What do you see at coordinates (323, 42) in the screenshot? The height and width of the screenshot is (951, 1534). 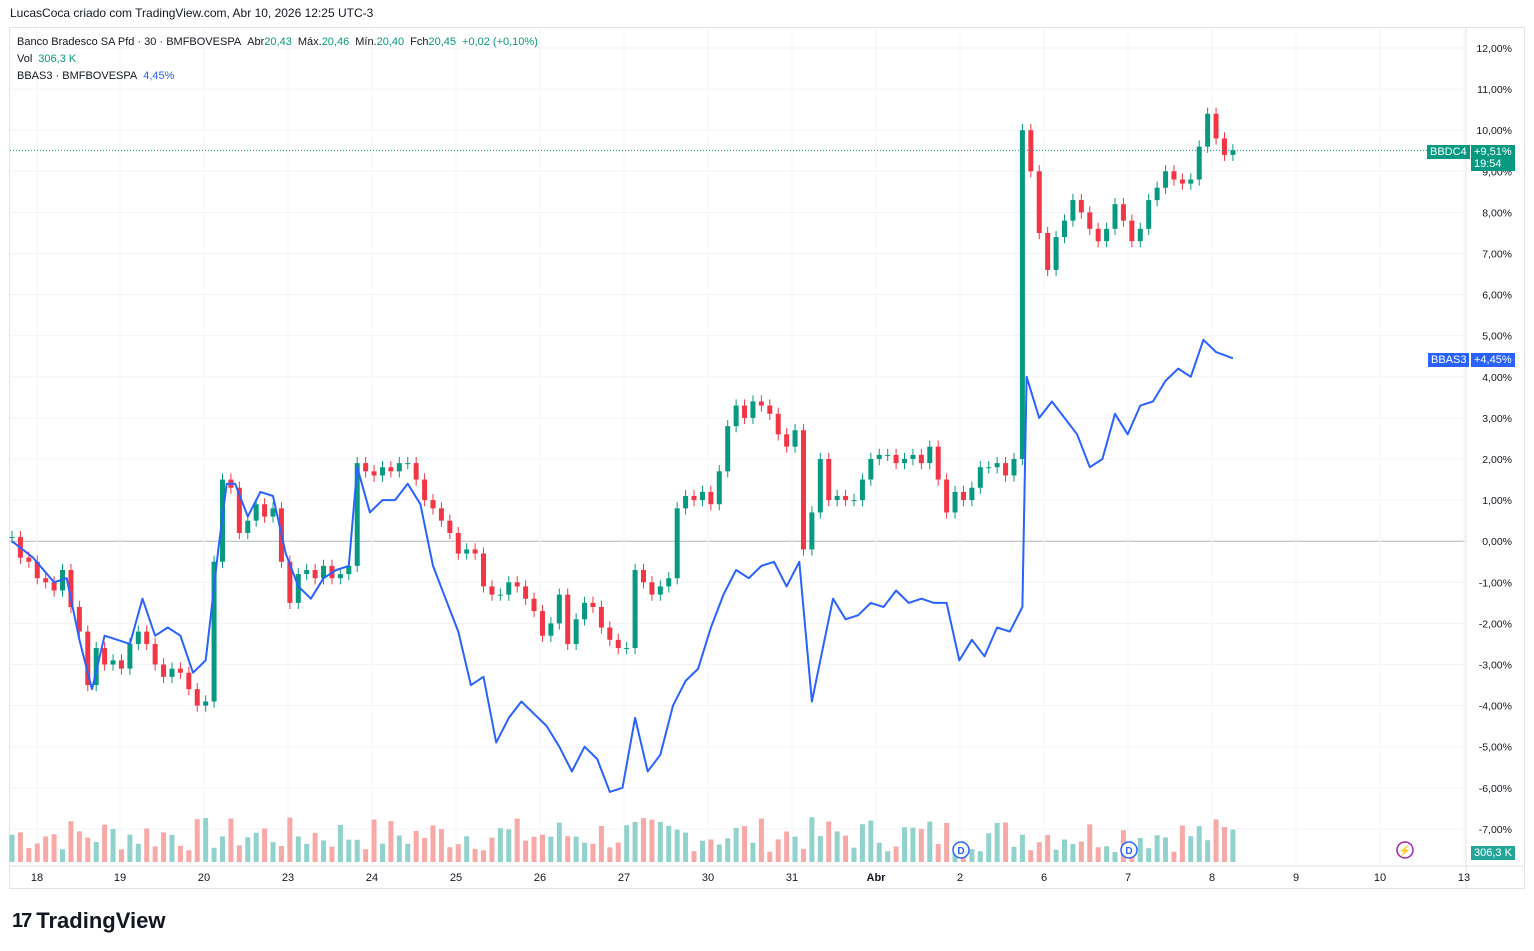 I see `legend-high: Máx.20,46` at bounding box center [323, 42].